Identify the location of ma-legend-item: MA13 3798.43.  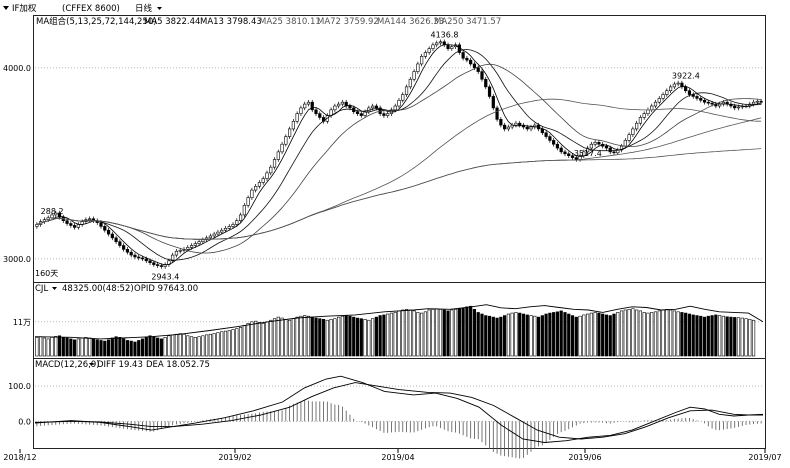
(231, 22).